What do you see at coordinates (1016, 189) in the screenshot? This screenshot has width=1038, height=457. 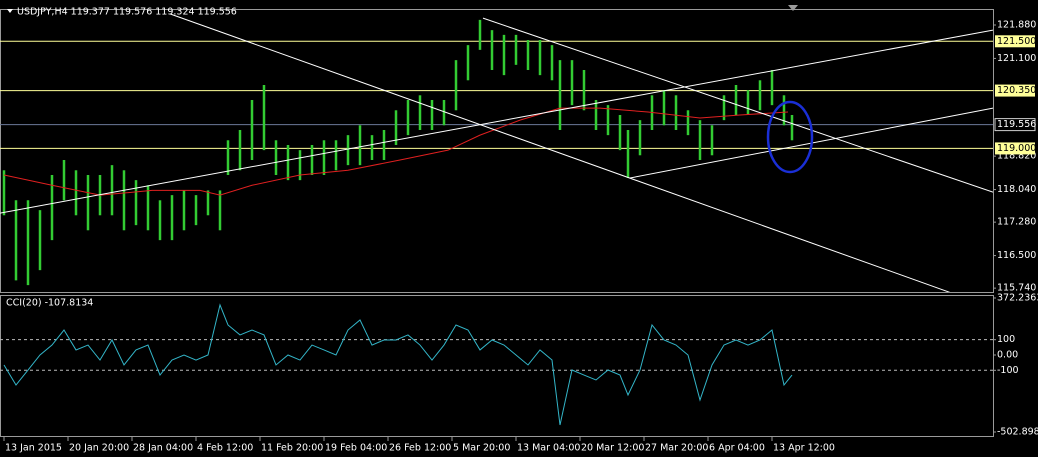 I see `y-tick-label: 118.040` at bounding box center [1016, 189].